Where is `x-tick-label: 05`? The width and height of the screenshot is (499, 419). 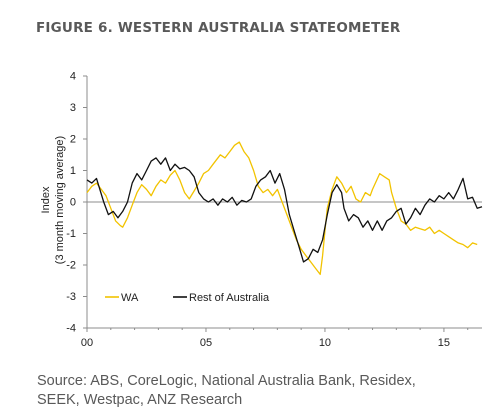 x-tick-label: 05 is located at coordinates (206, 343).